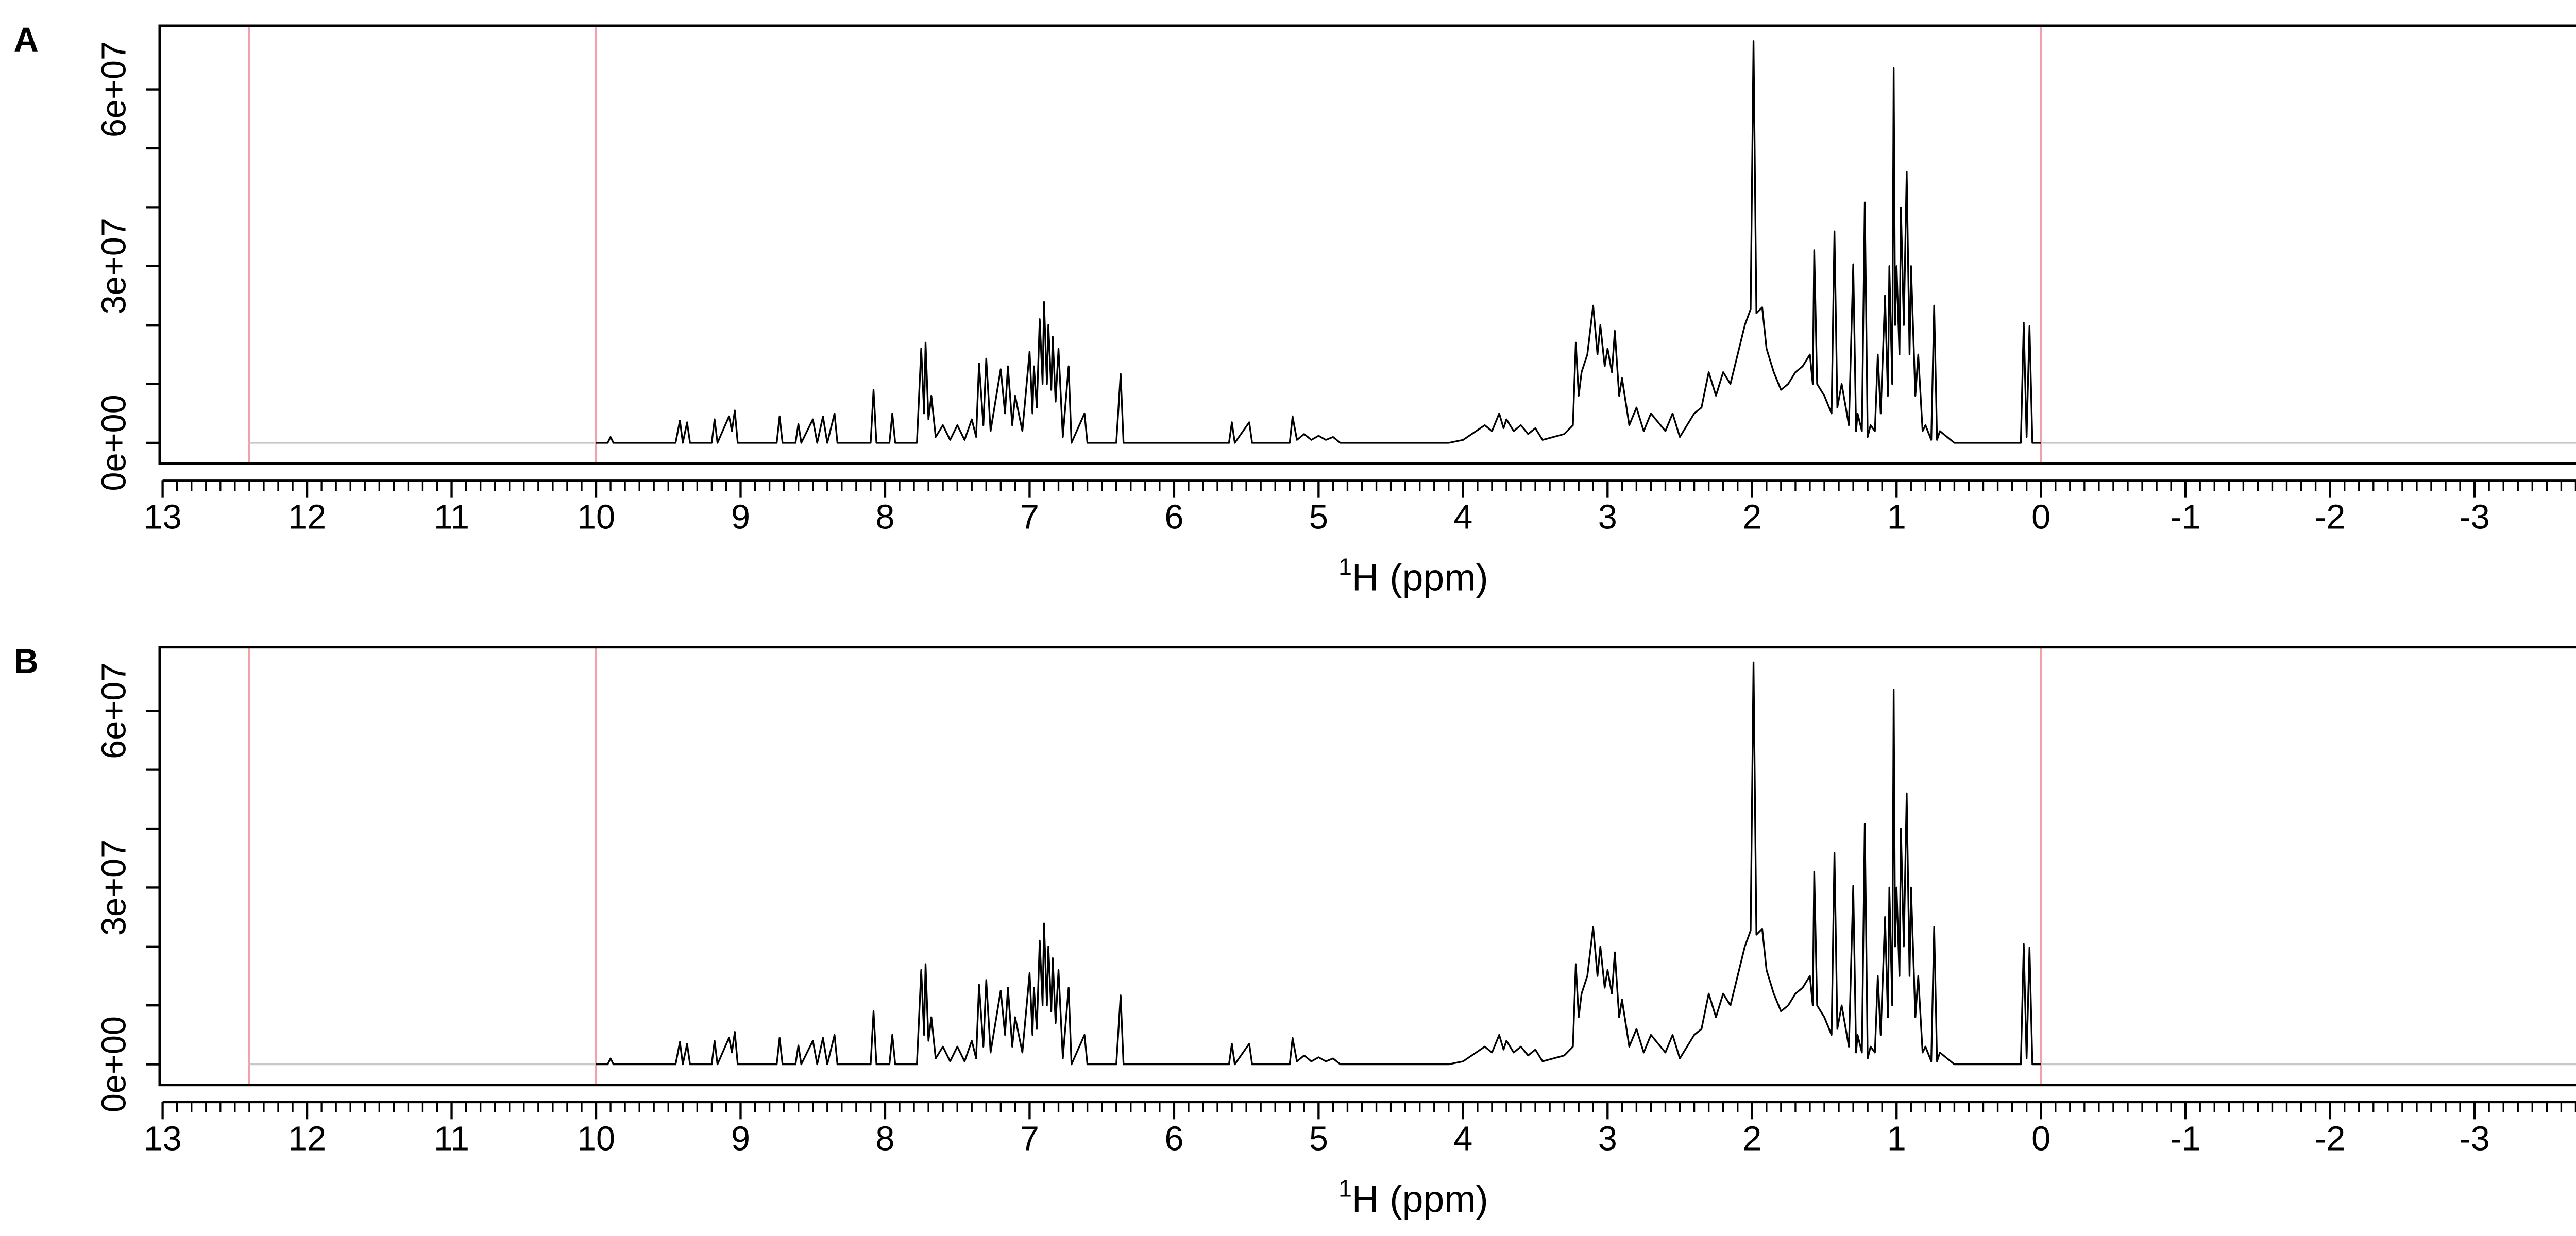 Image resolution: width=2576 pixels, height=1236 pixels. I want to click on panel-label: B, so click(26, 662).